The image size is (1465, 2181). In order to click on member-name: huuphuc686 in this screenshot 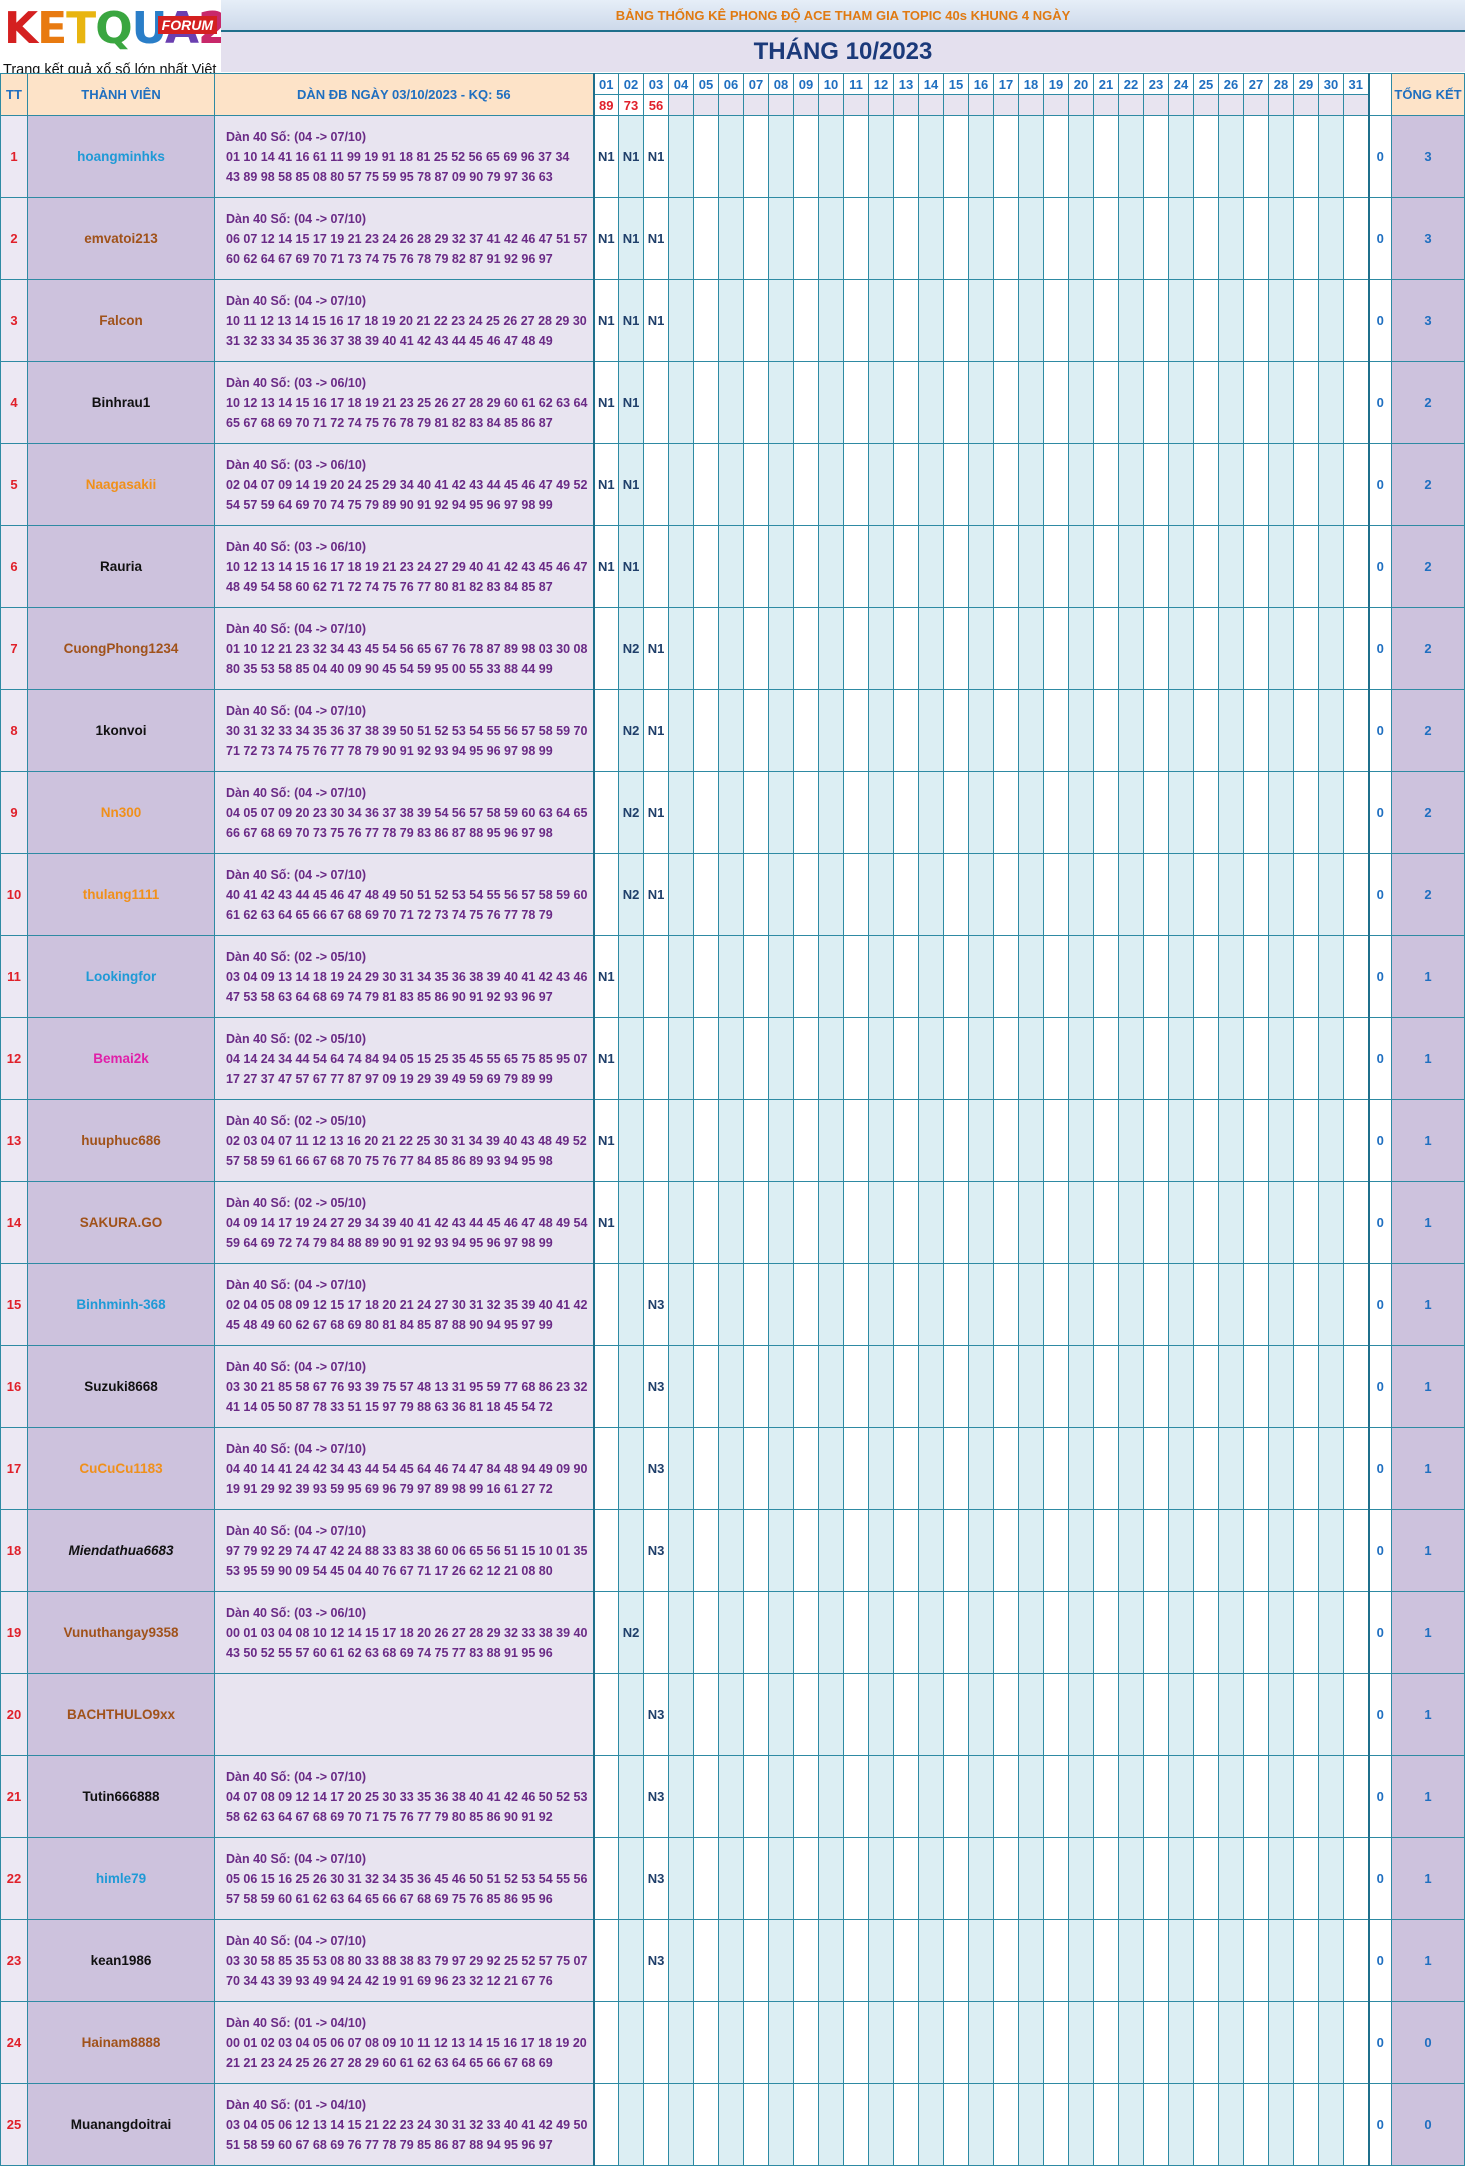, I will do `click(121, 1140)`.